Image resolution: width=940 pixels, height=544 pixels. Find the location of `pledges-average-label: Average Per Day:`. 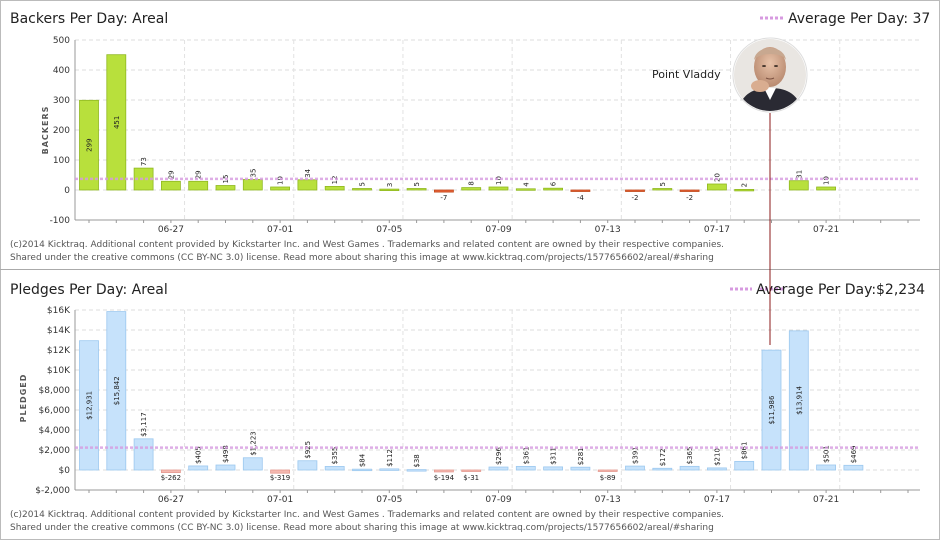

pledges-average-label: Average Per Day: is located at coordinates (816, 290).